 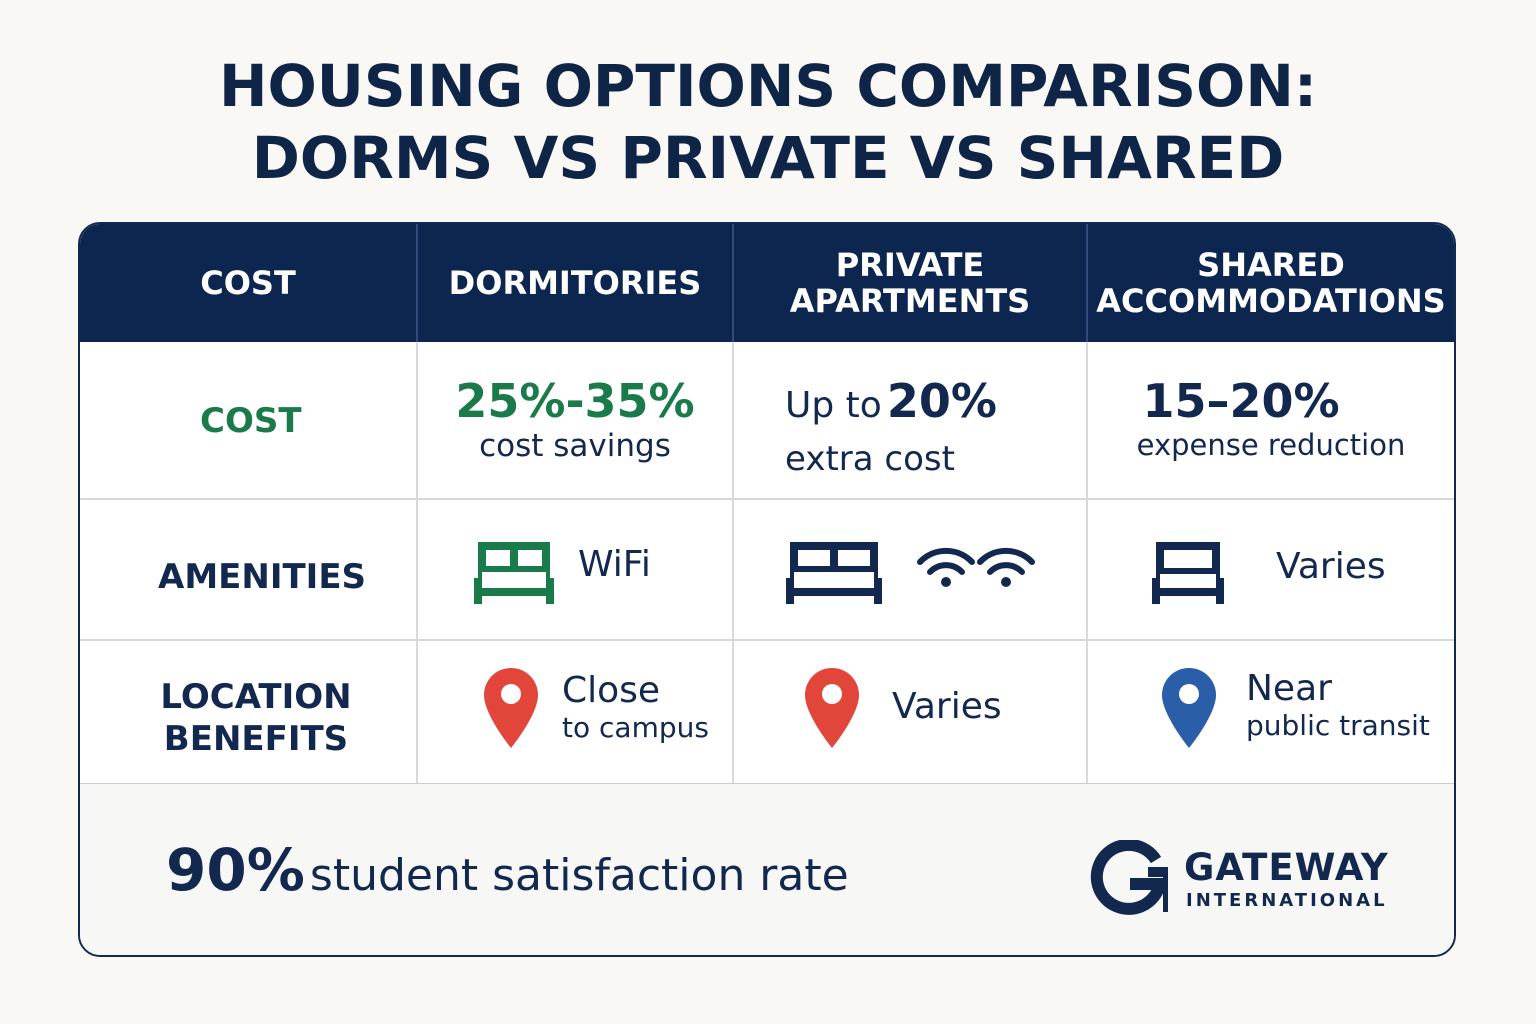 What do you see at coordinates (768, 86) in the screenshot?
I see `title-line: HOUSING OPTIONS COMPARISON:` at bounding box center [768, 86].